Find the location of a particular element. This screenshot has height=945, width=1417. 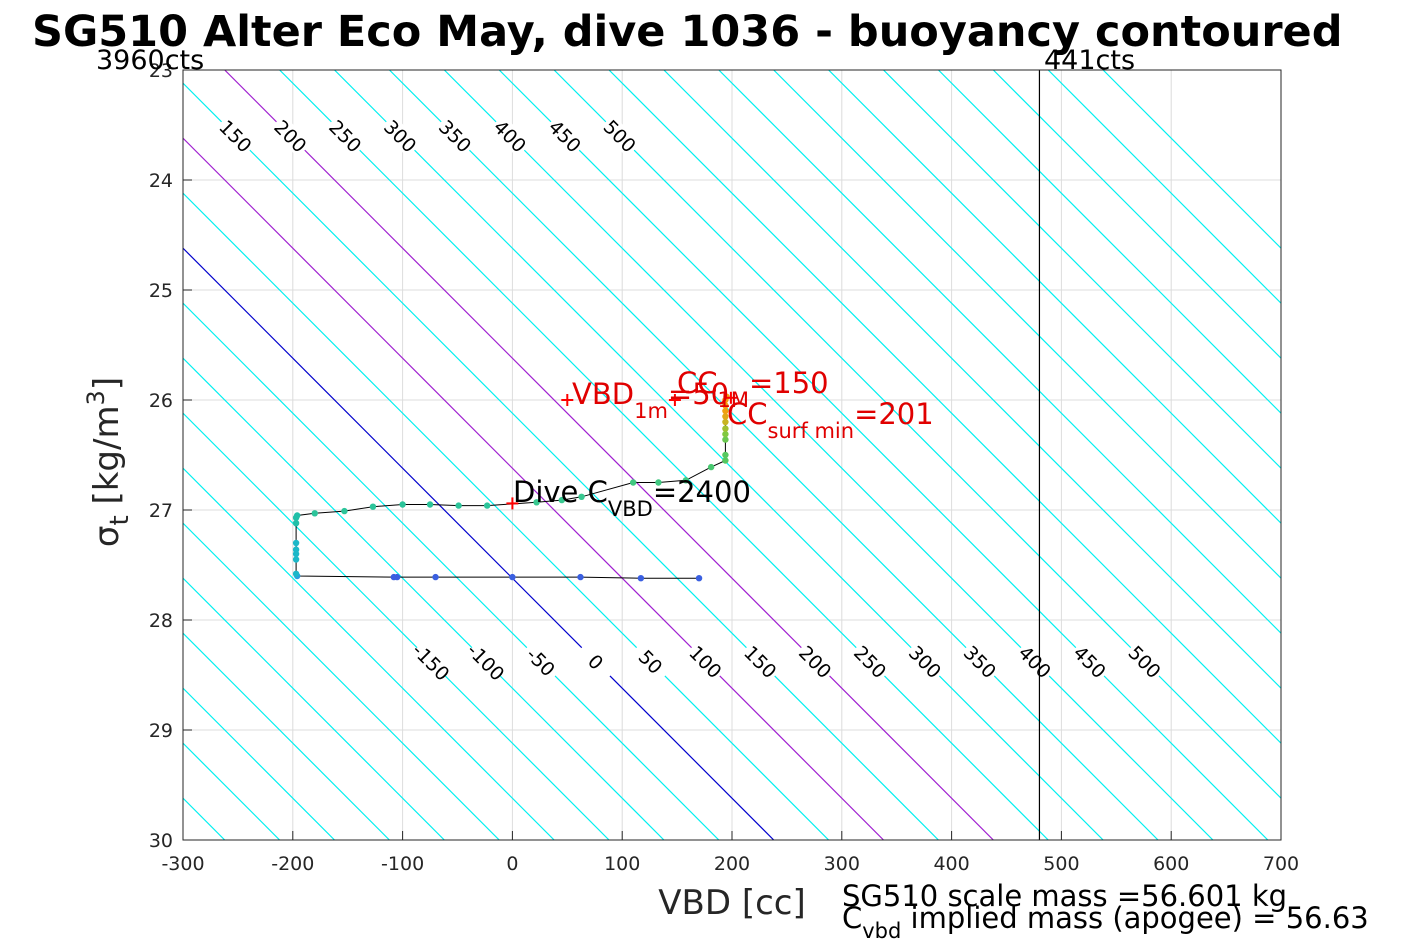

x-tick-label: 600 is located at coordinates (1171, 864).